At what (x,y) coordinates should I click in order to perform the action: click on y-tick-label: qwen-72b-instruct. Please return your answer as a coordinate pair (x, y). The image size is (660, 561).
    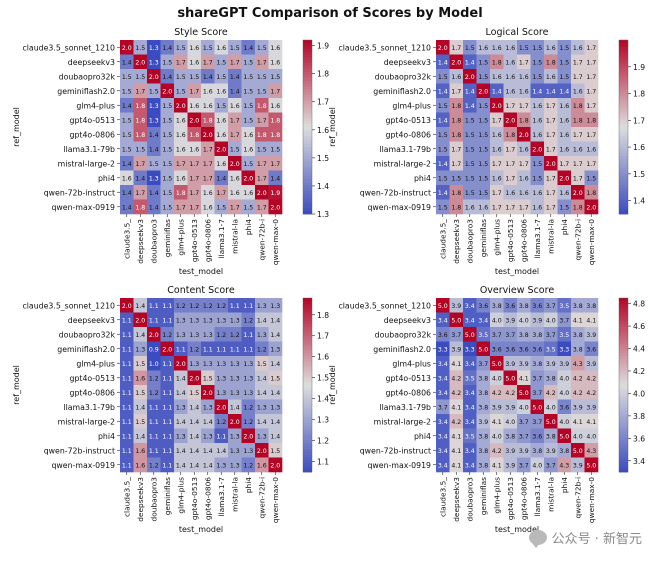
    Looking at the image, I should click on (79, 450).